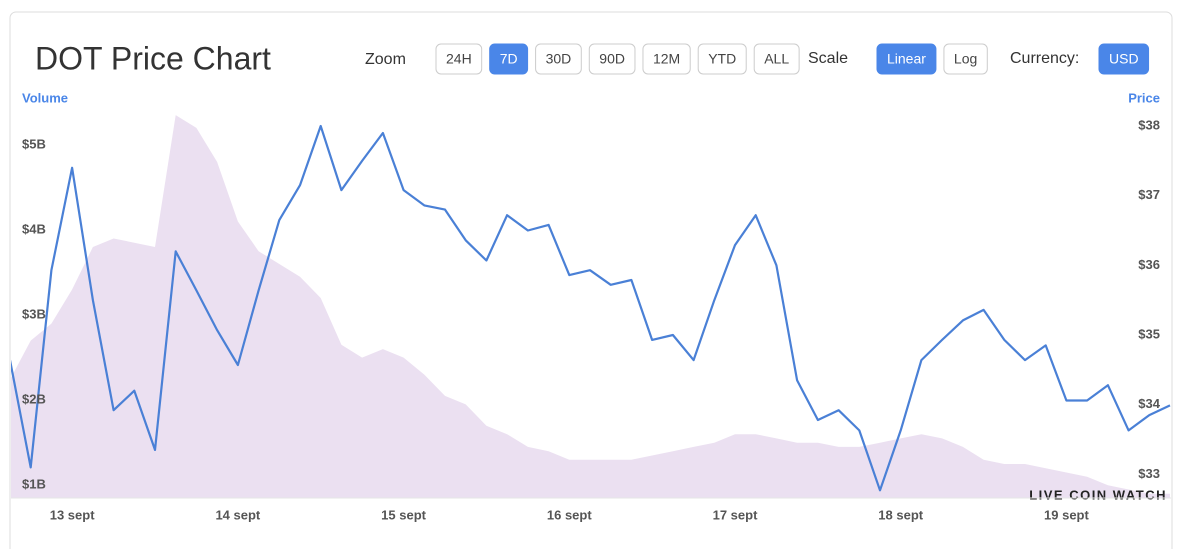  I want to click on button-label: 12M, so click(666, 59).